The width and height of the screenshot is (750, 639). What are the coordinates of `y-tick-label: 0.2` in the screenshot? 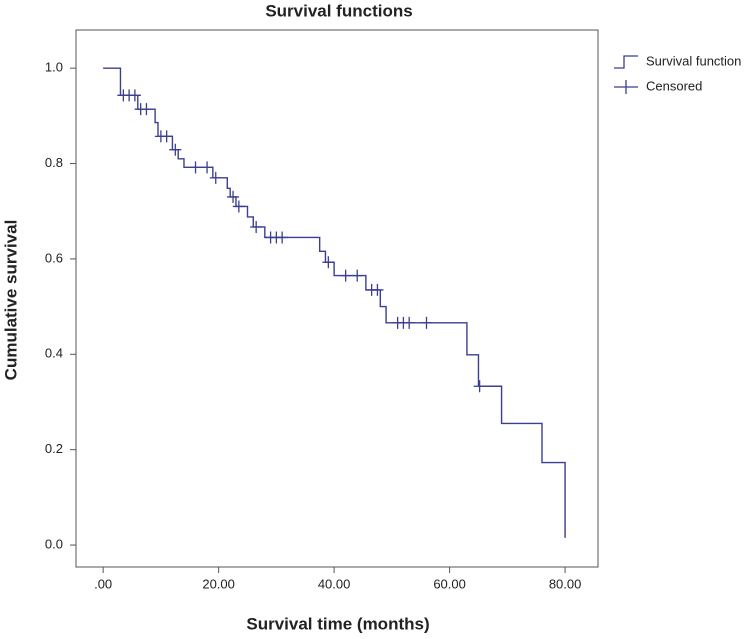 It's located at (54, 448).